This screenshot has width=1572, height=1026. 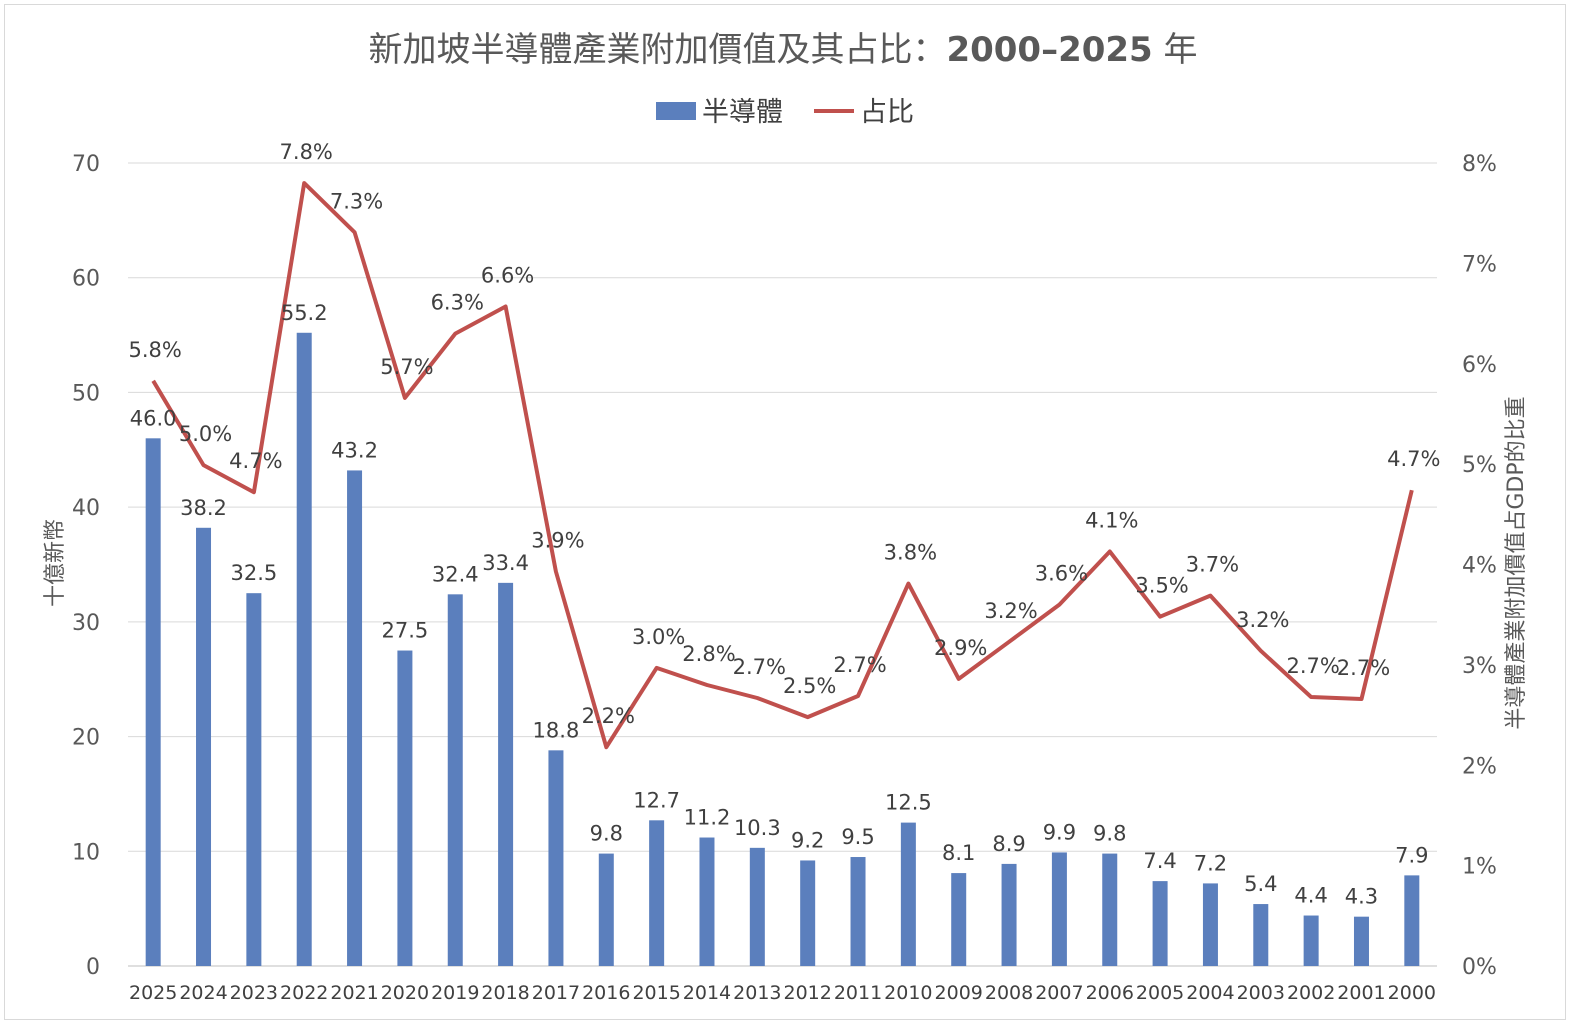 What do you see at coordinates (1159, 861) in the screenshot?
I see `bar-value-label: 7.4` at bounding box center [1159, 861].